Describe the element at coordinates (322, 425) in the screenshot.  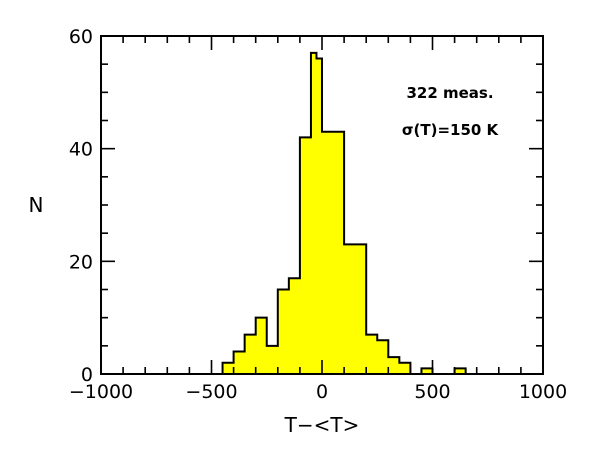
I see `x-axis-title: T−<T>` at that location.